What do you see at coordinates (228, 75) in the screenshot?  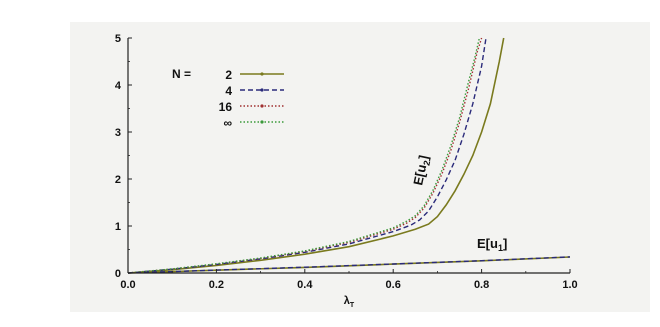 I see `legend-label: 2` at bounding box center [228, 75].